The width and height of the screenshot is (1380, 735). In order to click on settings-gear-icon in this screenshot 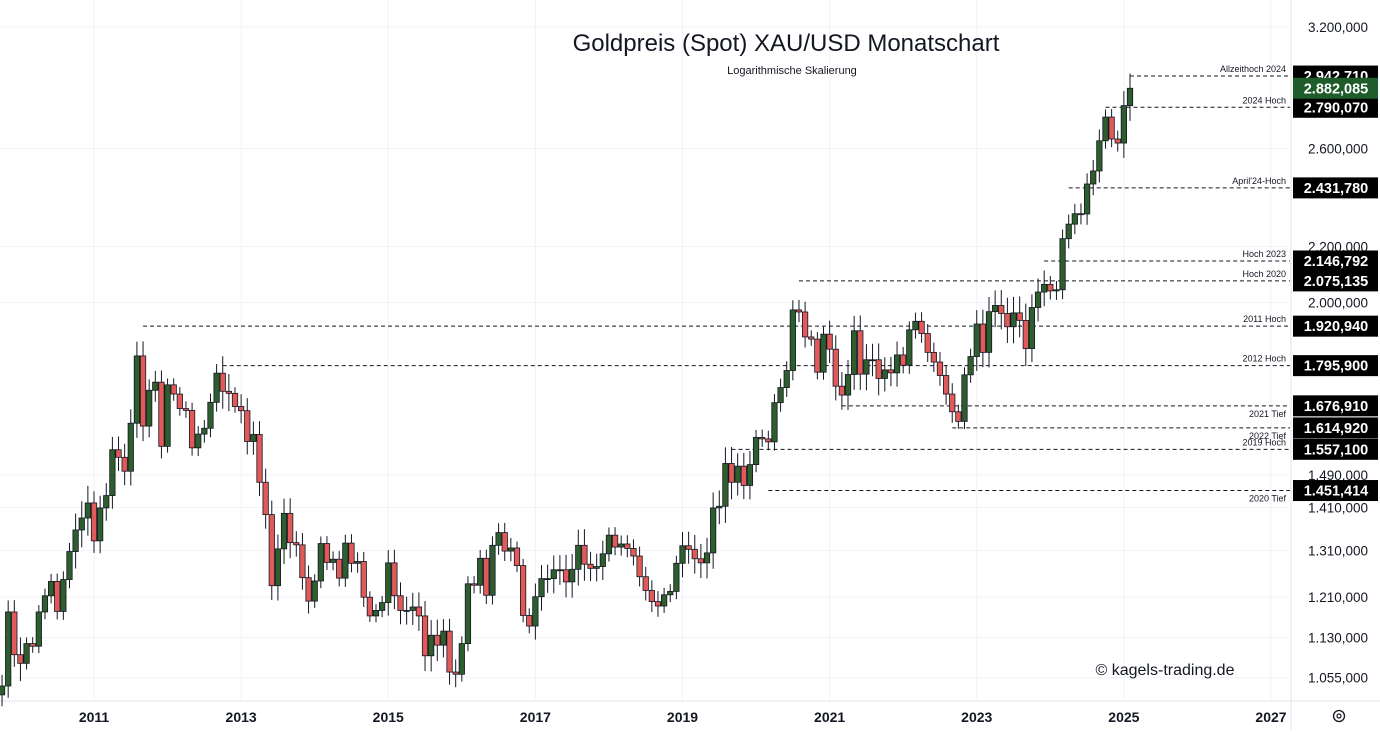, I will do `click(1339, 716)`.